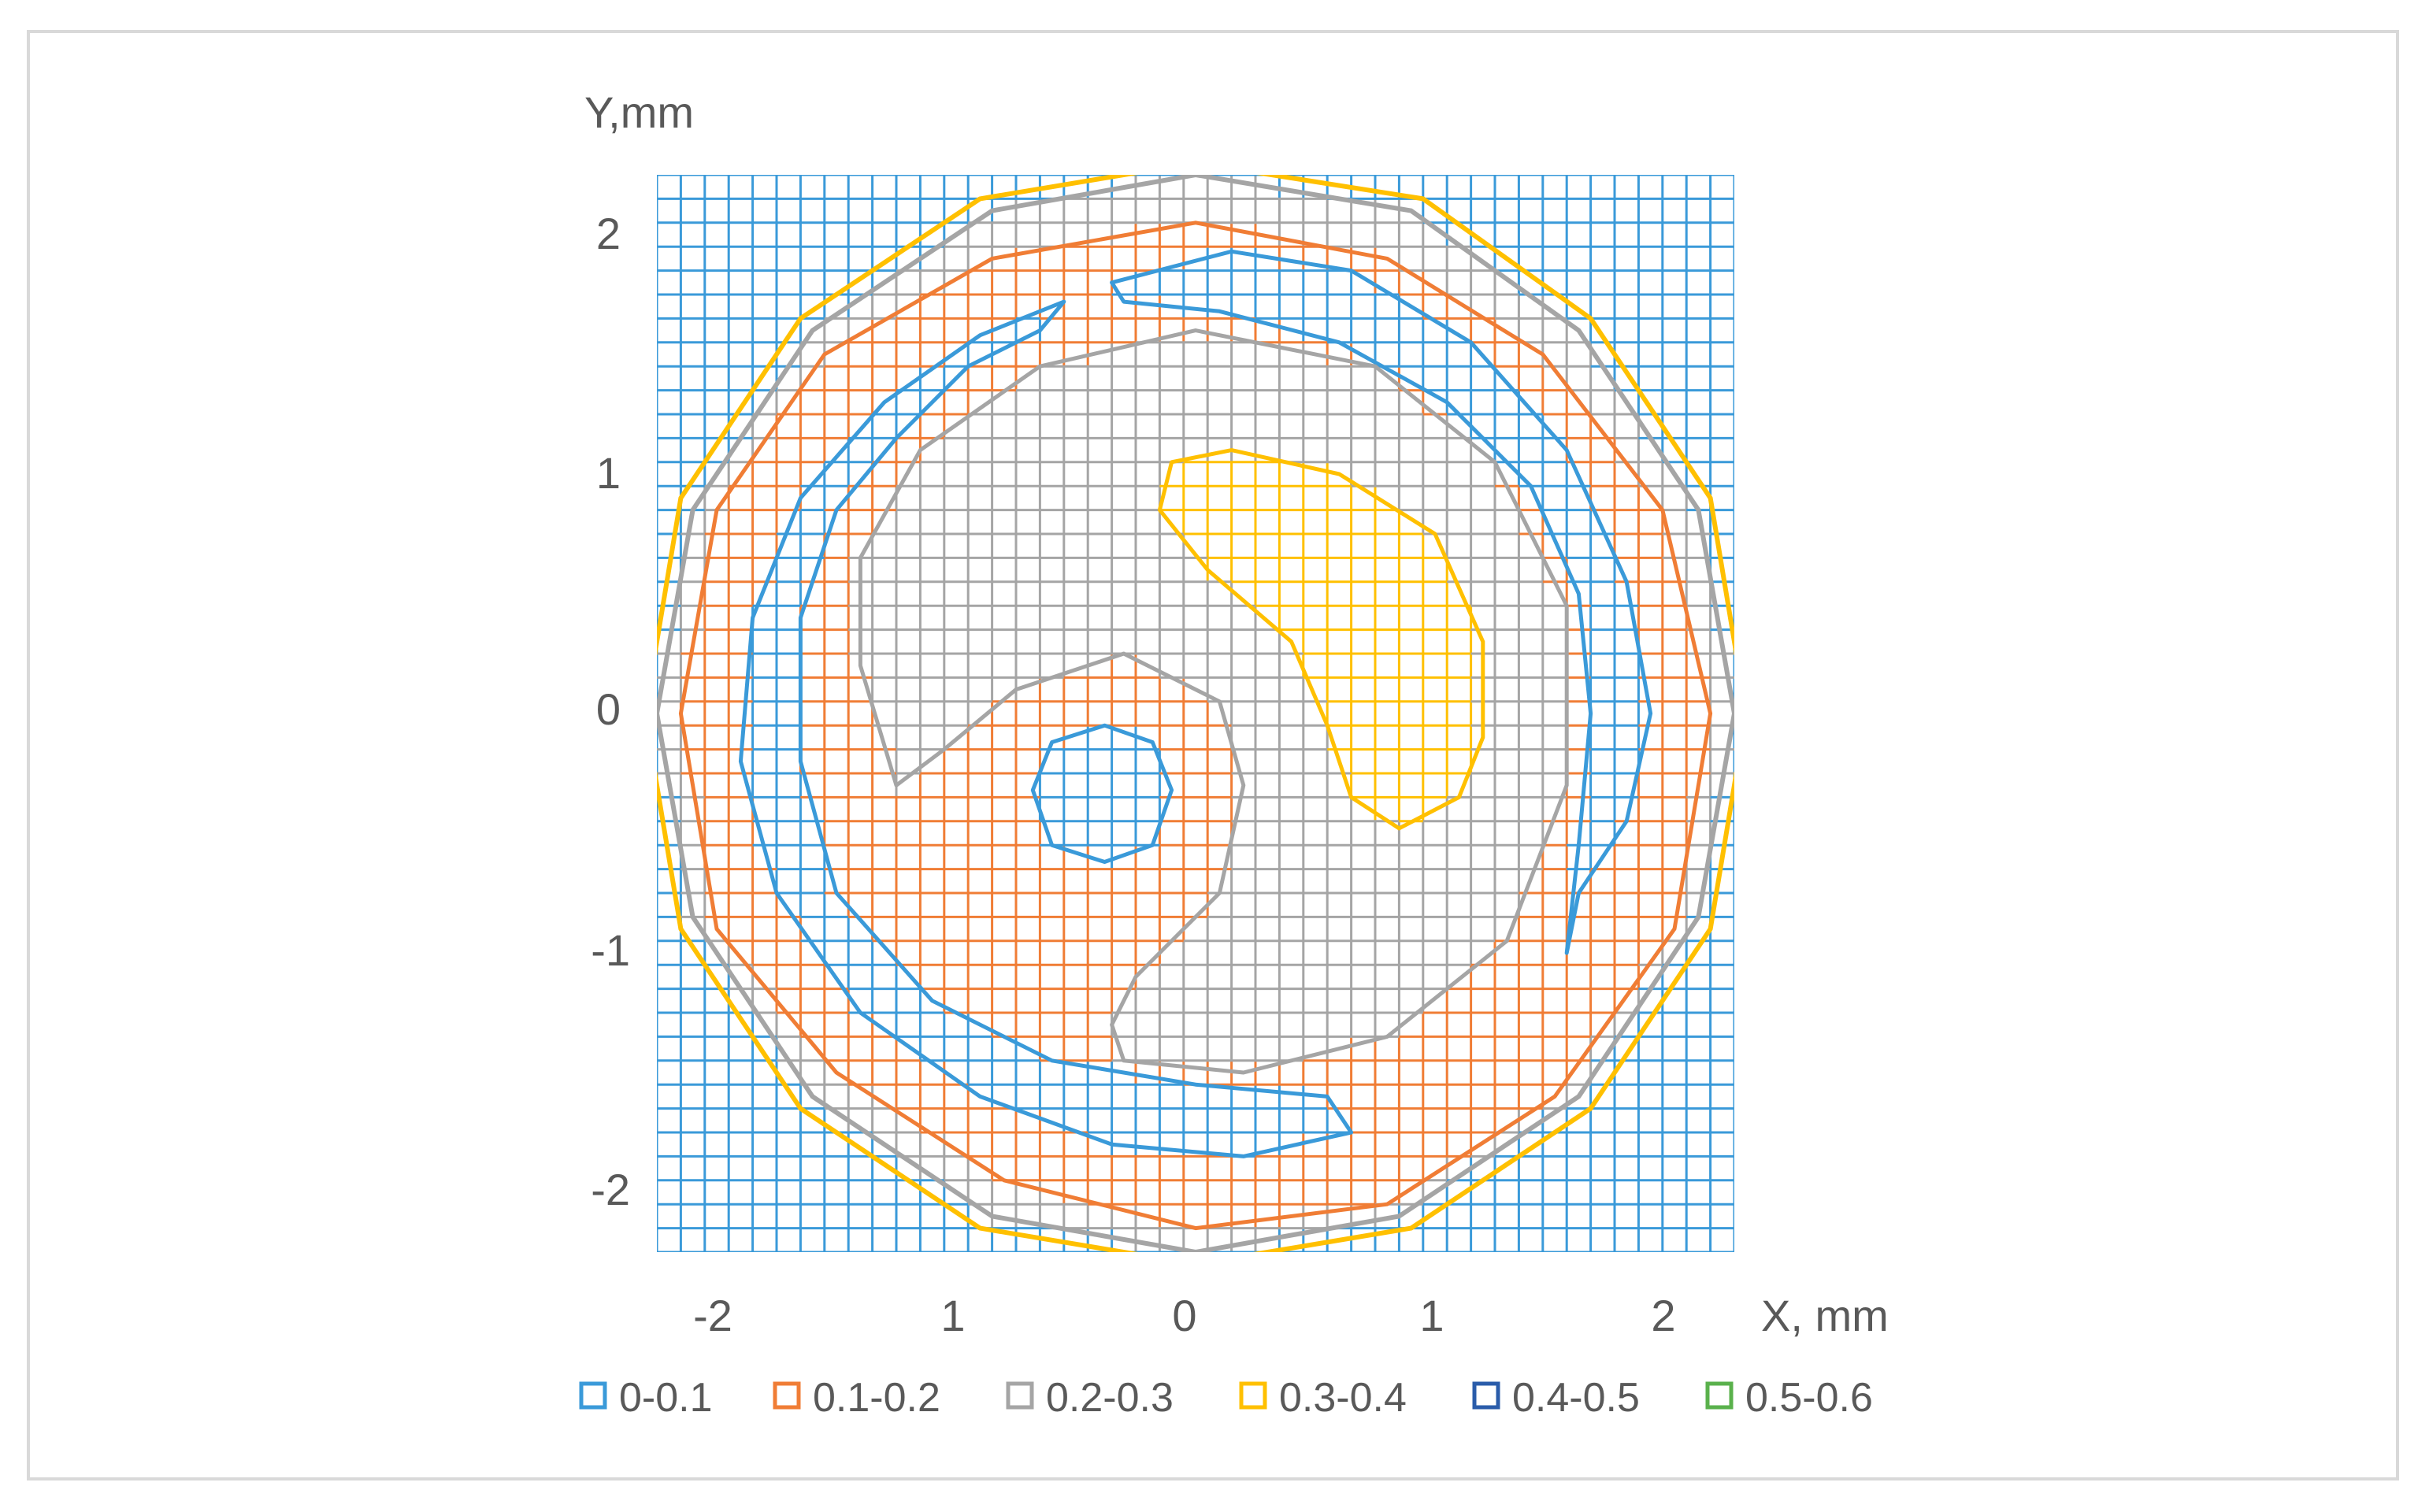  I want to click on x-tick-label: -2, so click(712, 1315).